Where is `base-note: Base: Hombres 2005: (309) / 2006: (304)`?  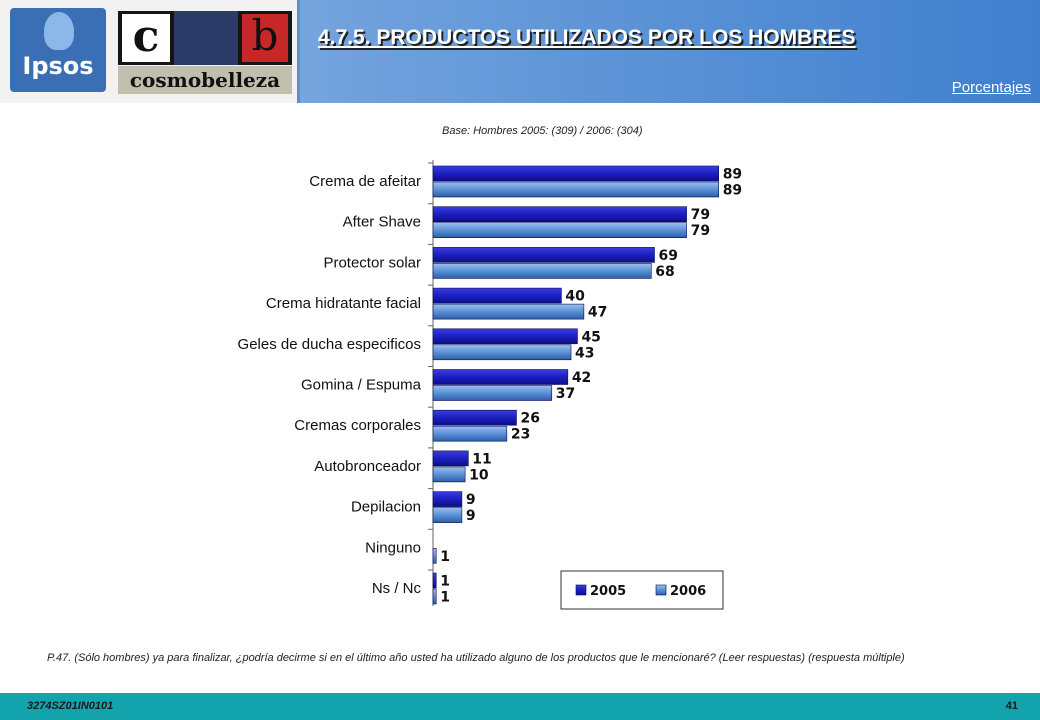
base-note: Base: Hombres 2005: (309) / 2006: (304) is located at coordinates (542, 131).